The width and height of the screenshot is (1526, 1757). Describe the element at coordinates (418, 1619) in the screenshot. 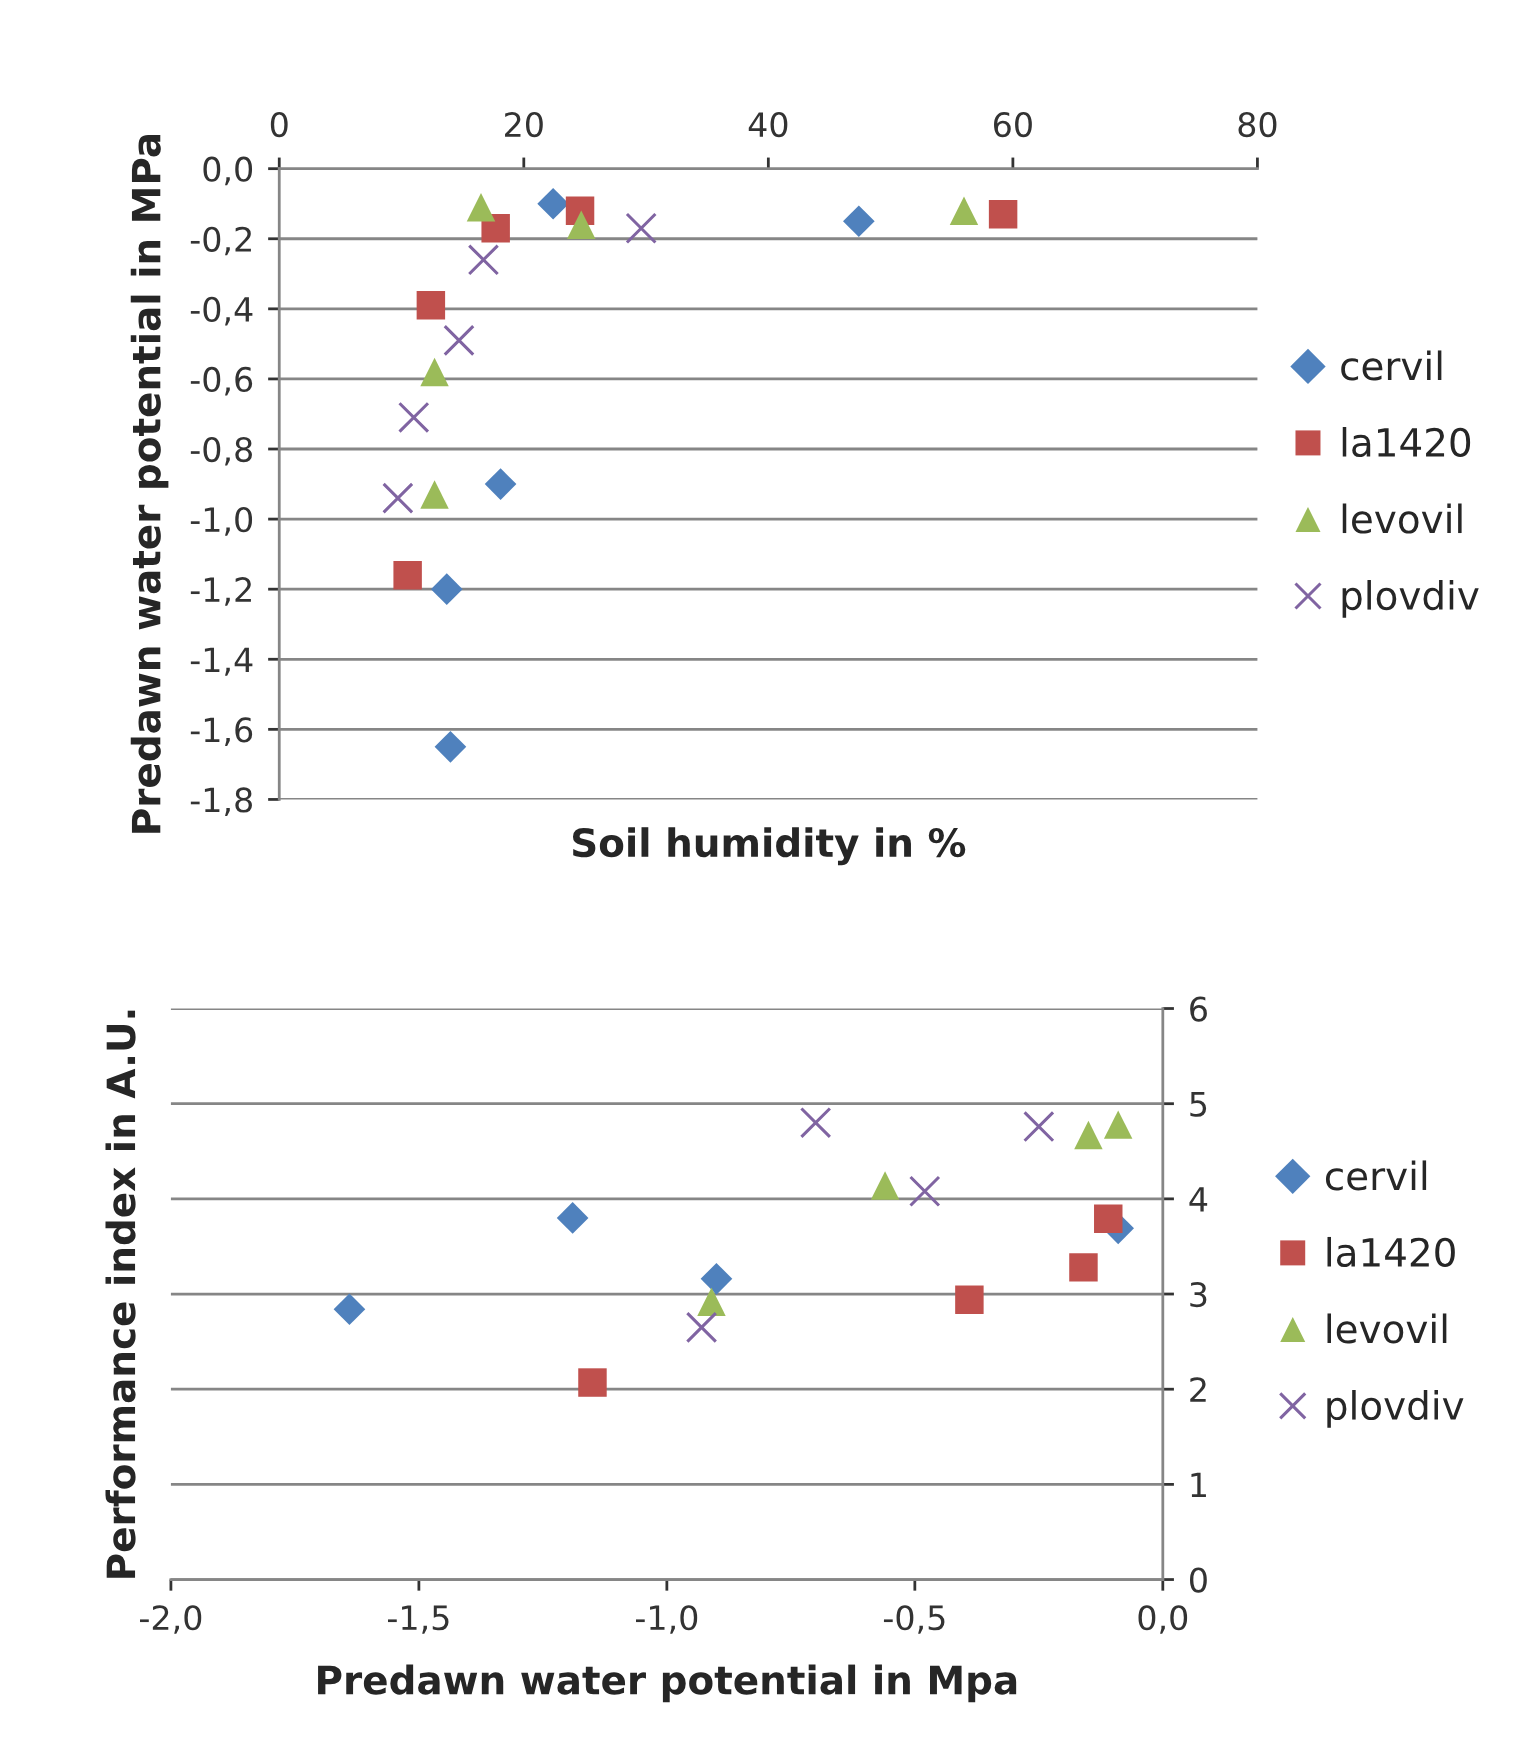

I see `x-tick-label: -1,5` at that location.